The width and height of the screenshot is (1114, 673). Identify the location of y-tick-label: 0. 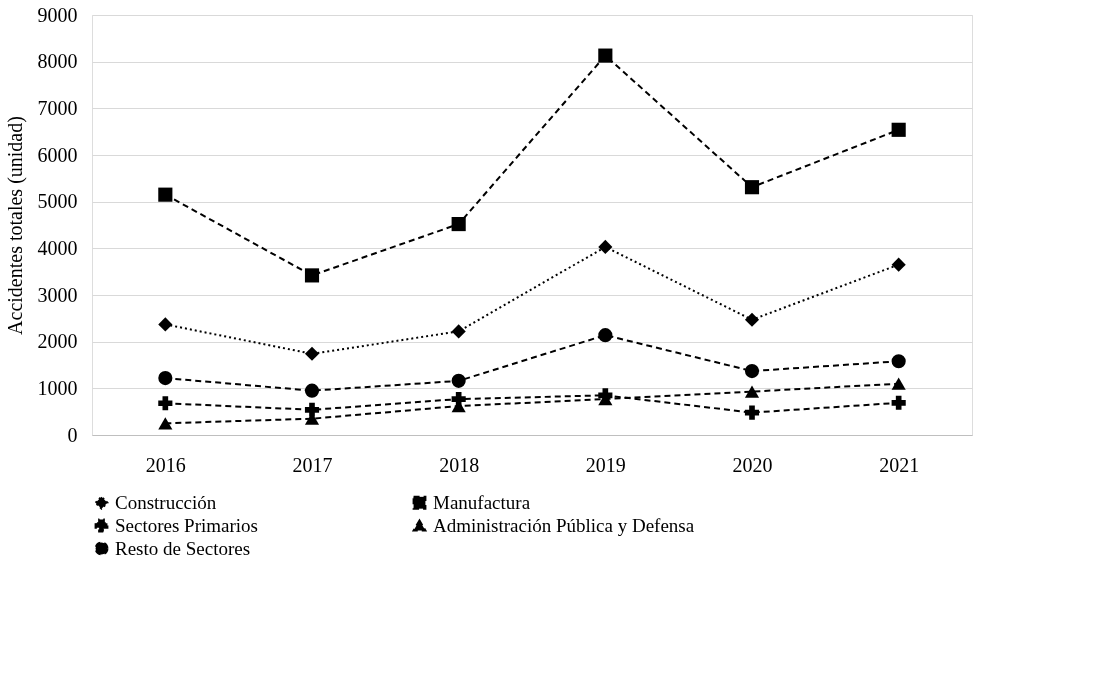
(72, 434).